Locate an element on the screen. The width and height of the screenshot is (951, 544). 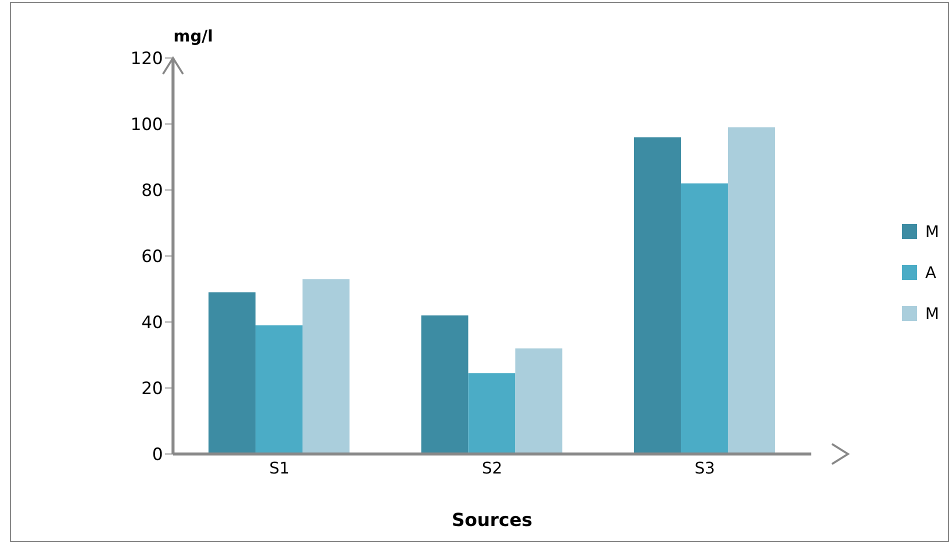
y-tick-label: 60 is located at coordinates (152, 257).